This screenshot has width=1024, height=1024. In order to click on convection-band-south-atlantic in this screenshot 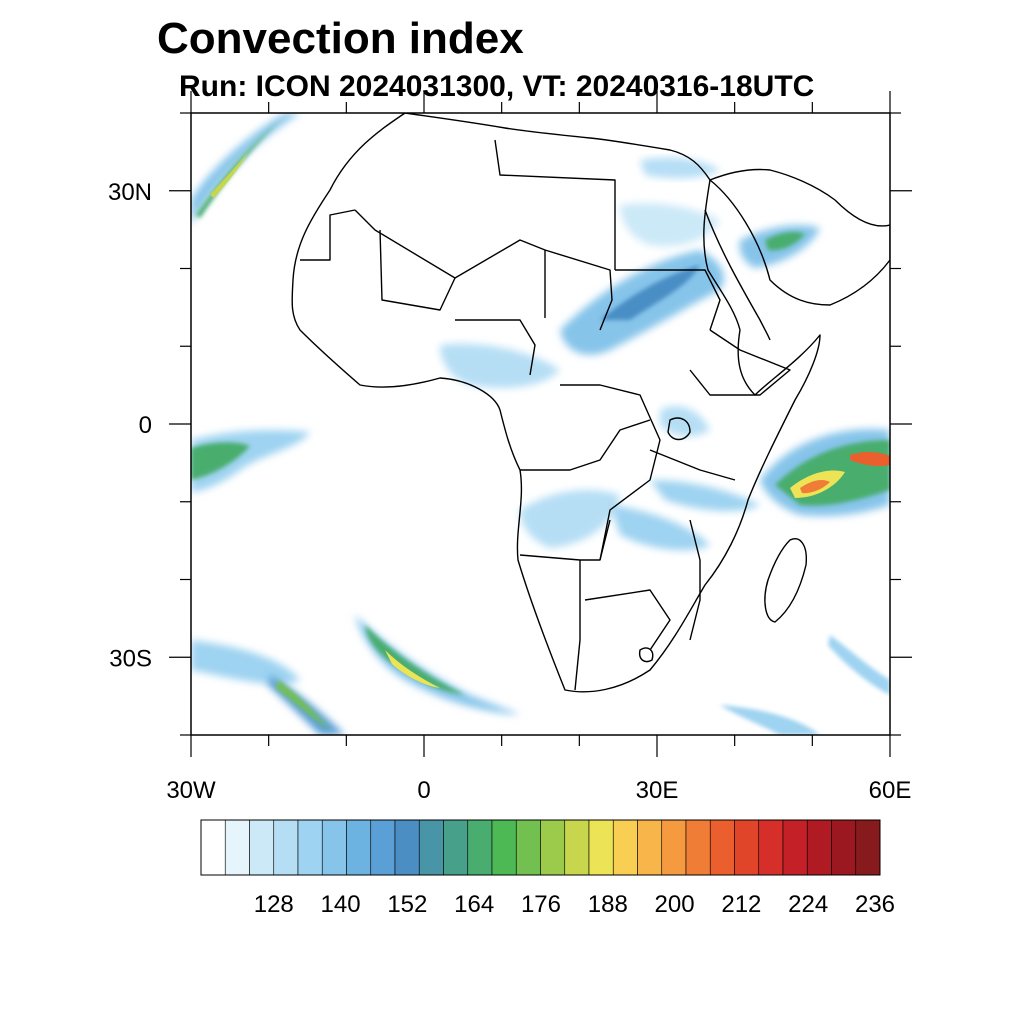, I will do `click(355, 675)`.